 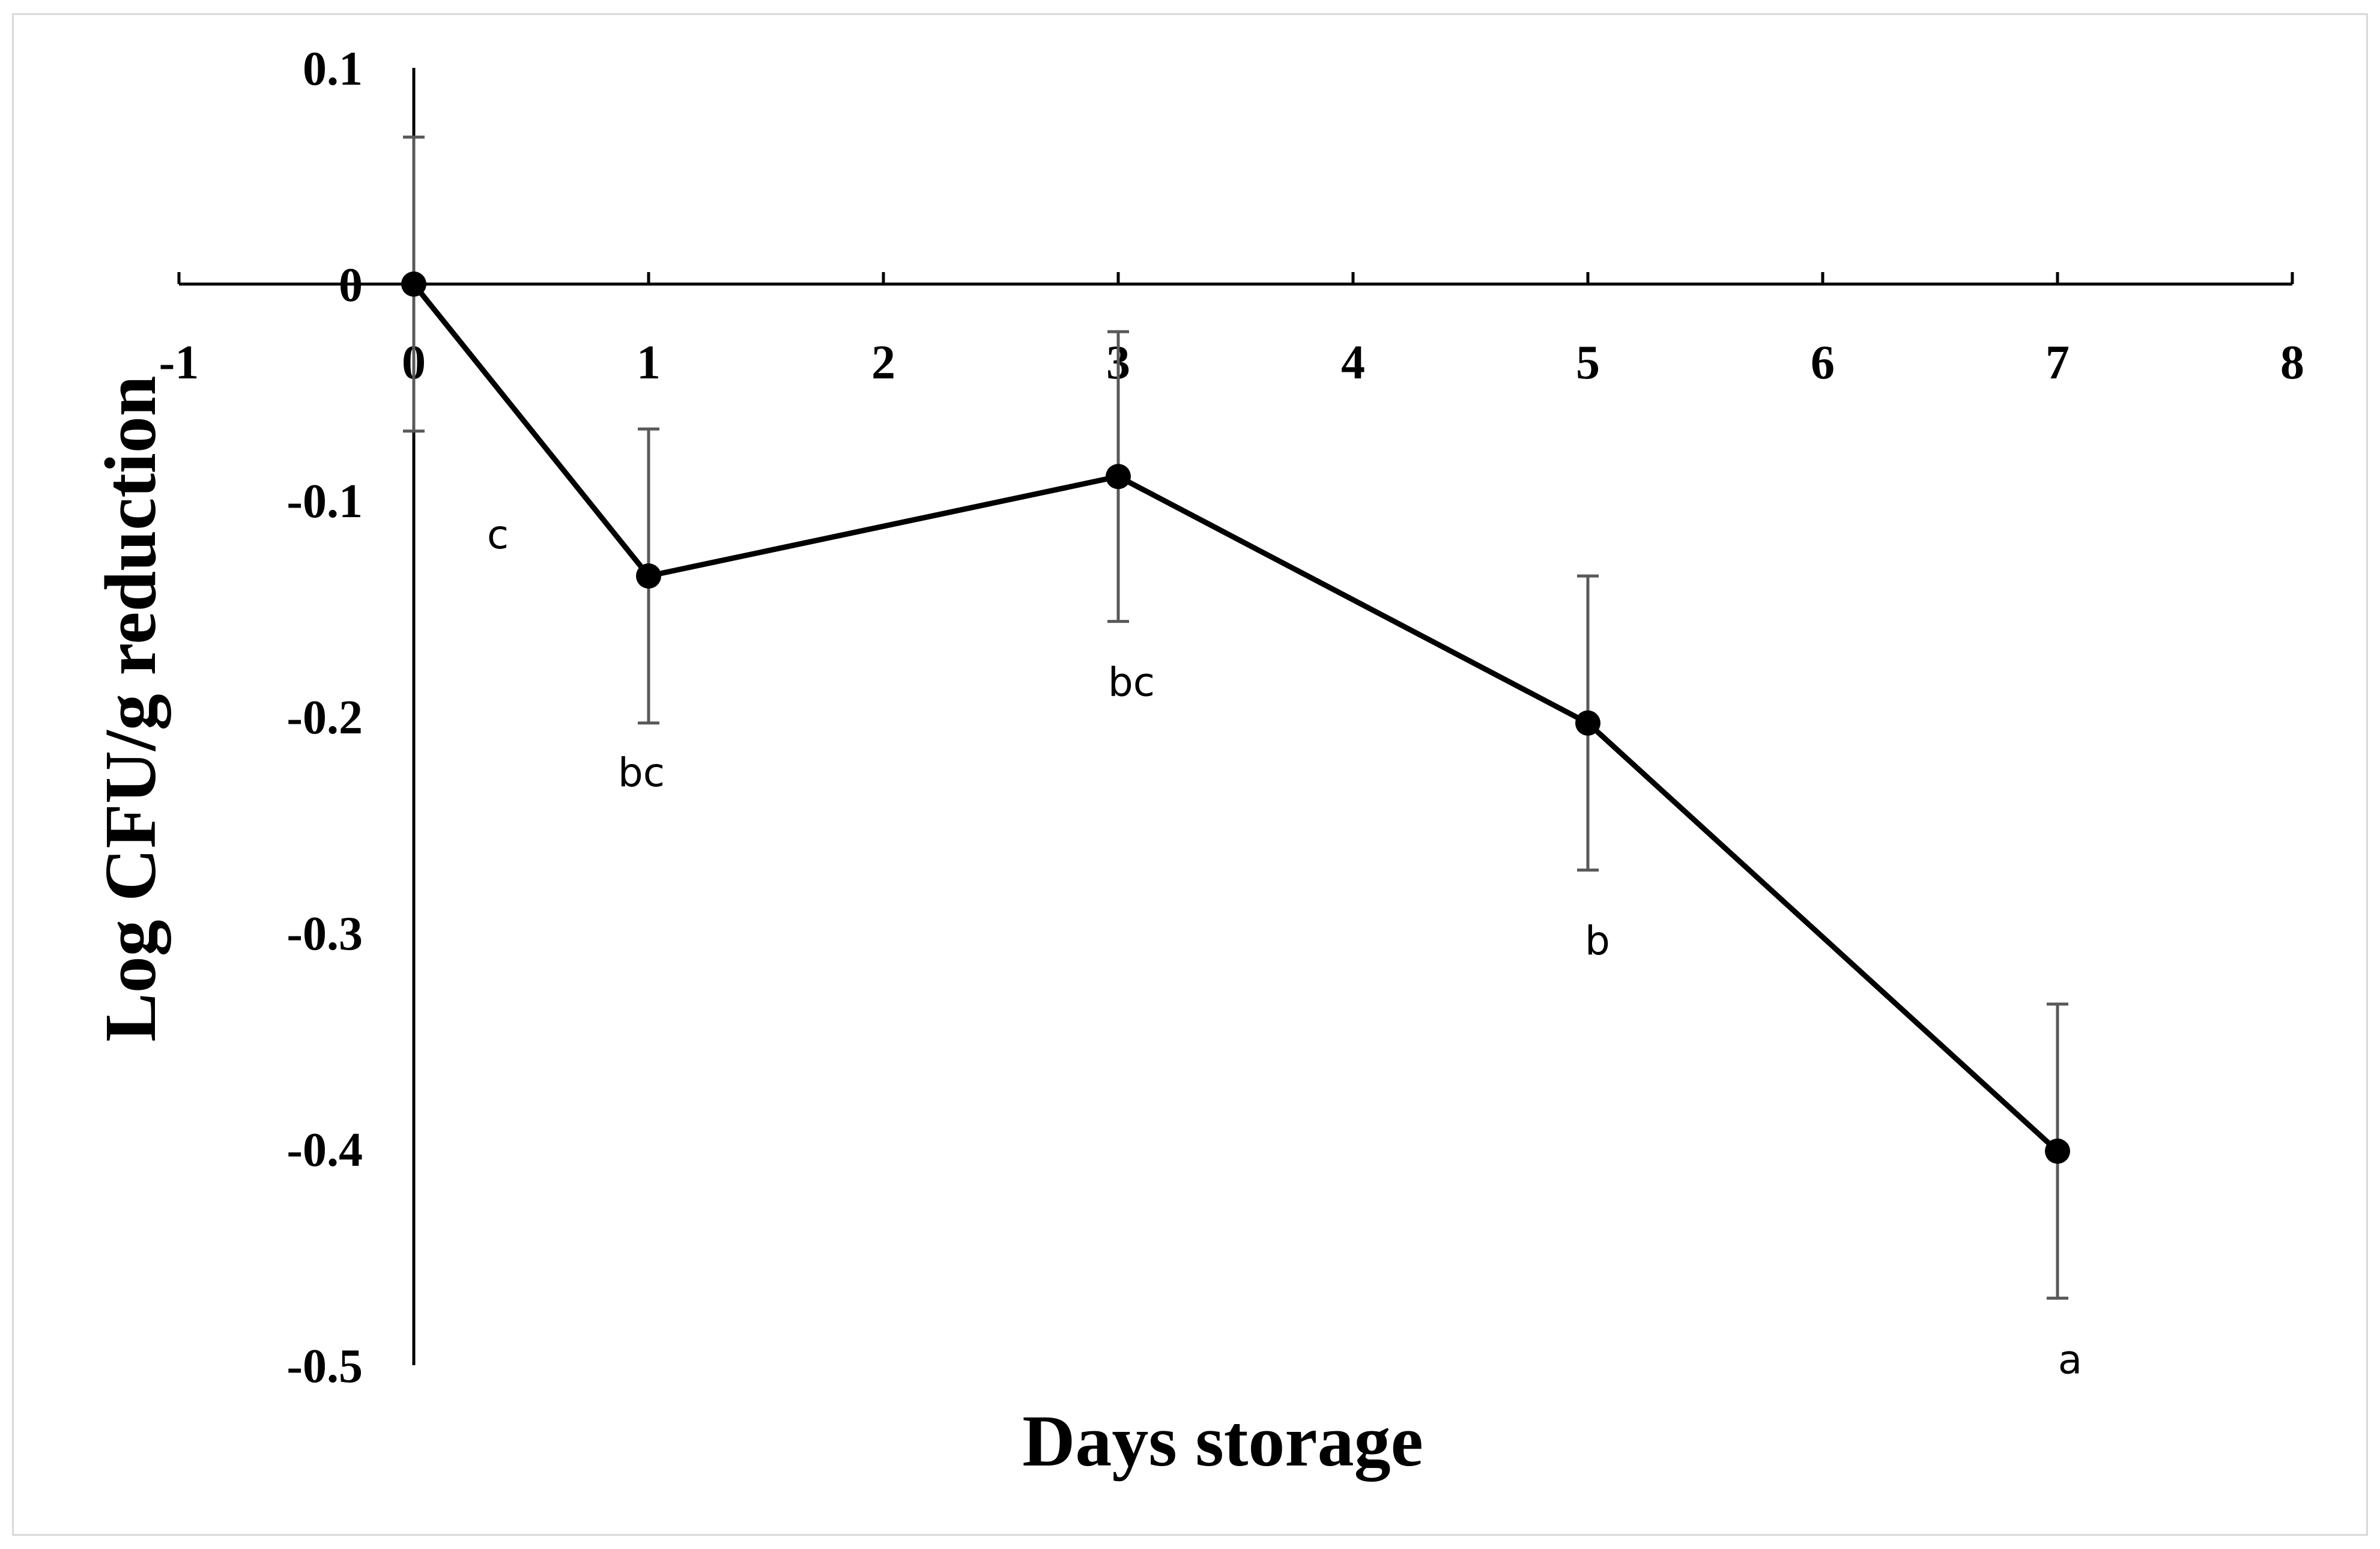 What do you see at coordinates (1353, 362) in the screenshot?
I see `x-tick-label: 4` at bounding box center [1353, 362].